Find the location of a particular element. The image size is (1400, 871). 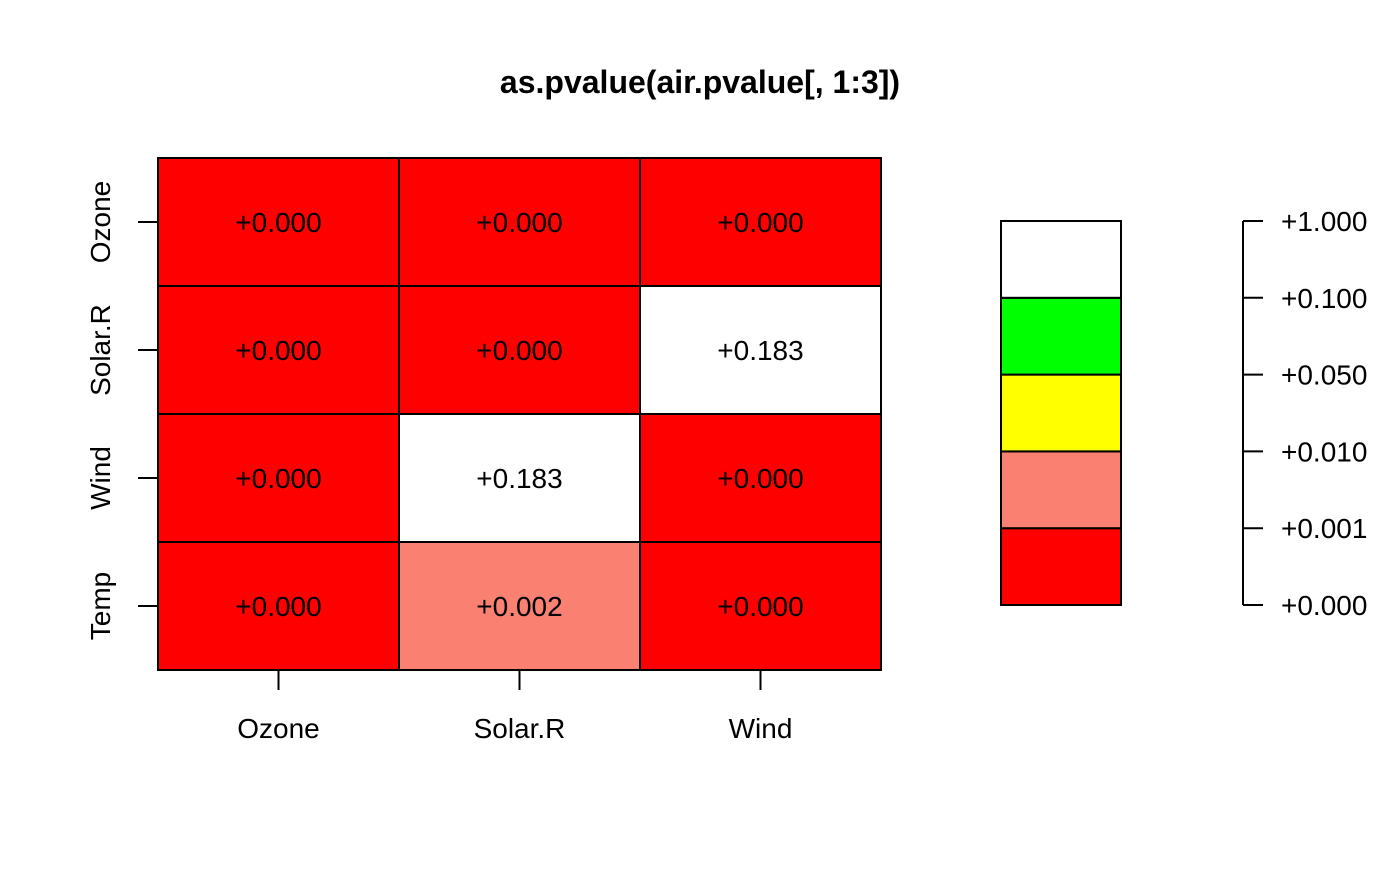

legend-tick-label: +0.010 is located at coordinates (1324, 451).